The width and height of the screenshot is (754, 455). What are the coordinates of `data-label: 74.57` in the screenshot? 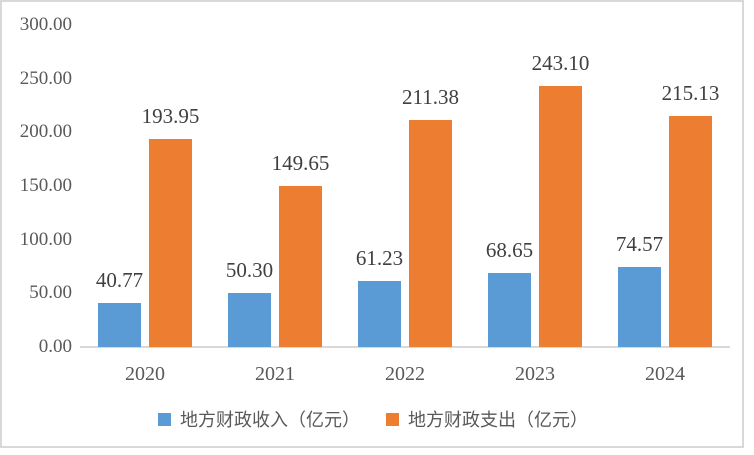 It's located at (639, 243).